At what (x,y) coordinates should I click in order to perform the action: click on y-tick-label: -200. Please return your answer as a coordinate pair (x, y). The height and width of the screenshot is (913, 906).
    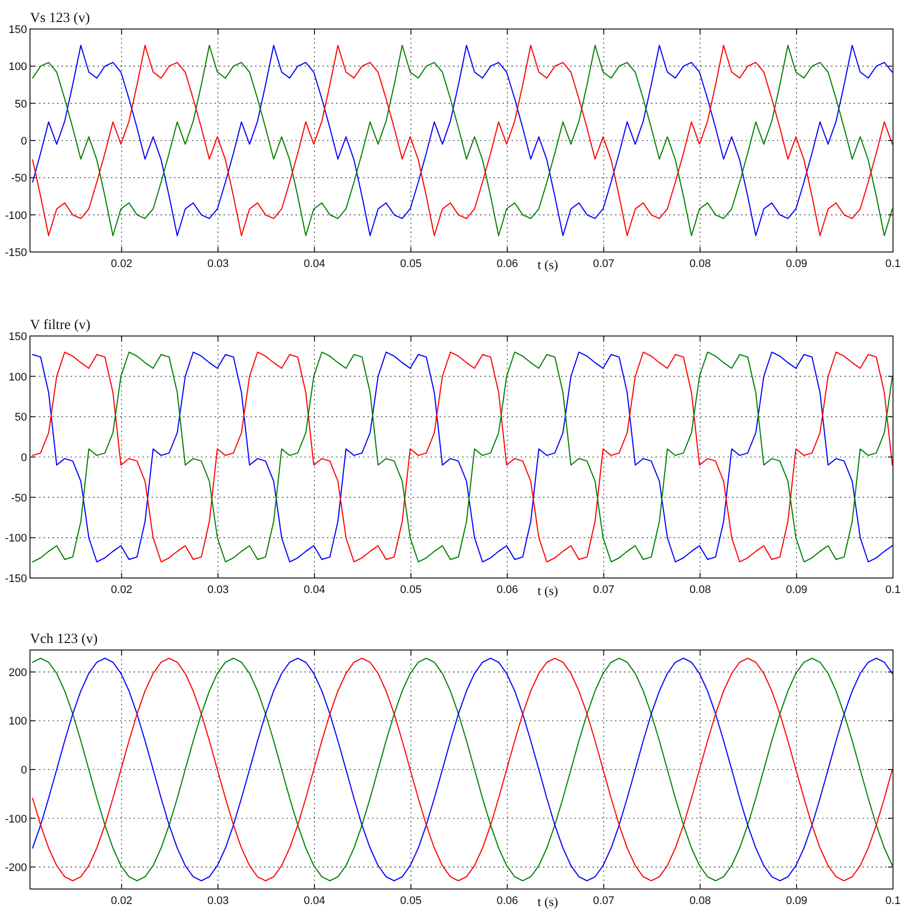
    Looking at the image, I should click on (15, 868).